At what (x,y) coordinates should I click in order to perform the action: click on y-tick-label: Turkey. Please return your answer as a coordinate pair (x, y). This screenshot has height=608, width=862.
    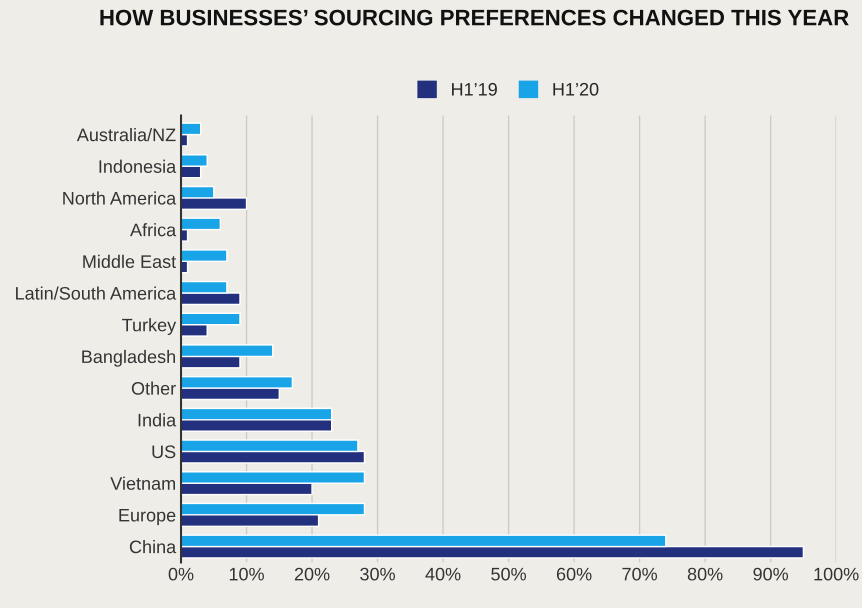
    Looking at the image, I should click on (149, 326).